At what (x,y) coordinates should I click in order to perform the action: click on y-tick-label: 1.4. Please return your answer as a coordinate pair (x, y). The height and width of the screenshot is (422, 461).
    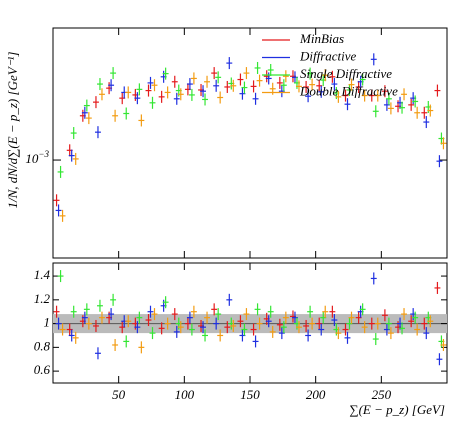
    Looking at the image, I should click on (42, 274).